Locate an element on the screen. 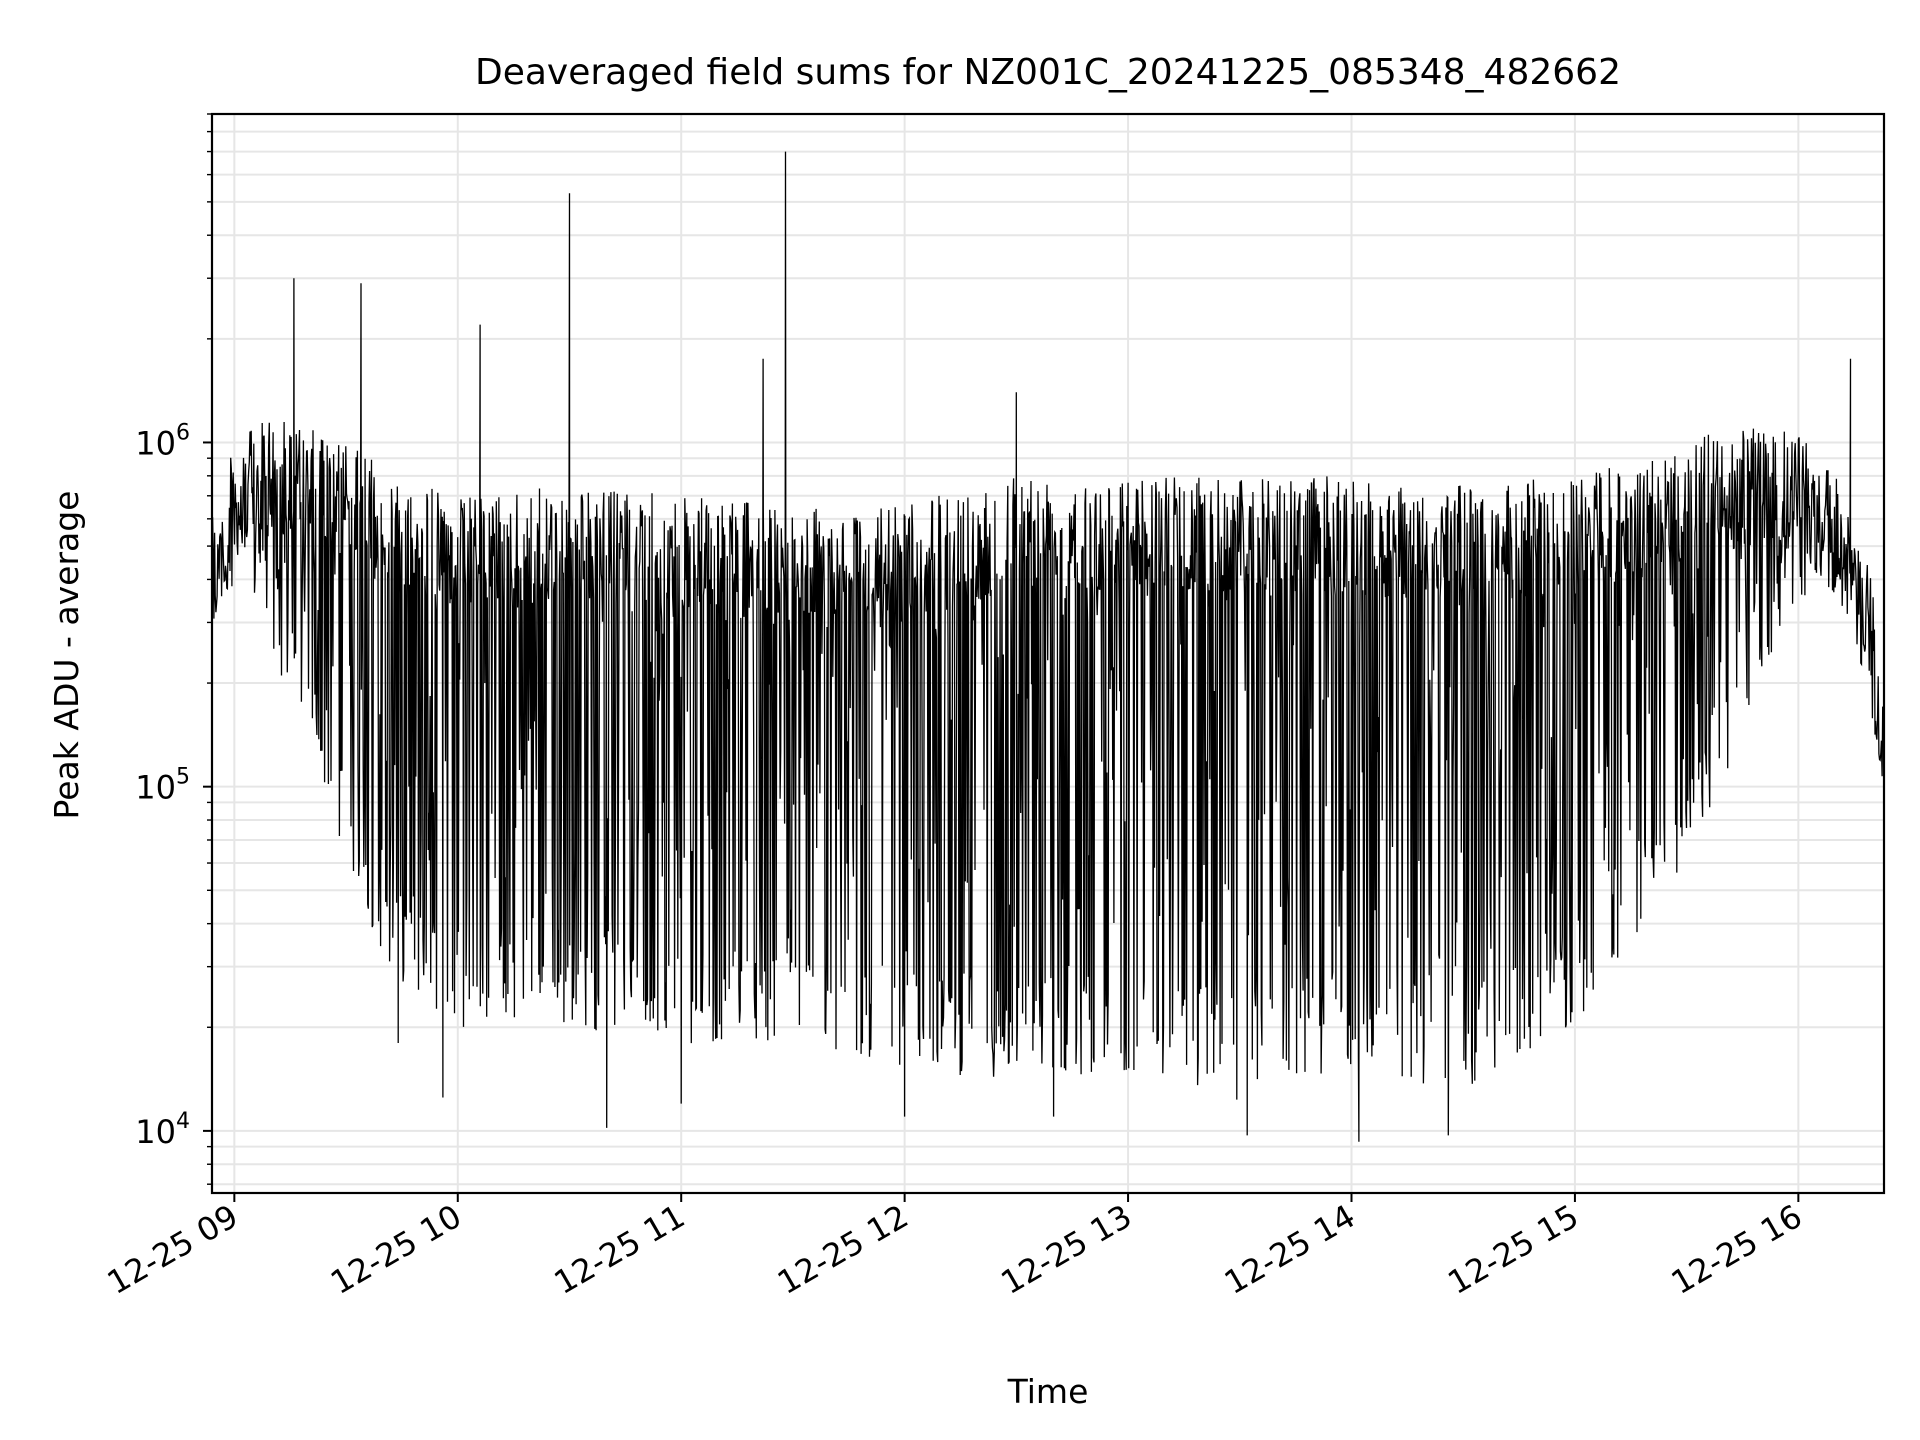 This screenshot has height=1440, width=1920. y-tick-label: 10⁴ is located at coordinates (162, 1130).